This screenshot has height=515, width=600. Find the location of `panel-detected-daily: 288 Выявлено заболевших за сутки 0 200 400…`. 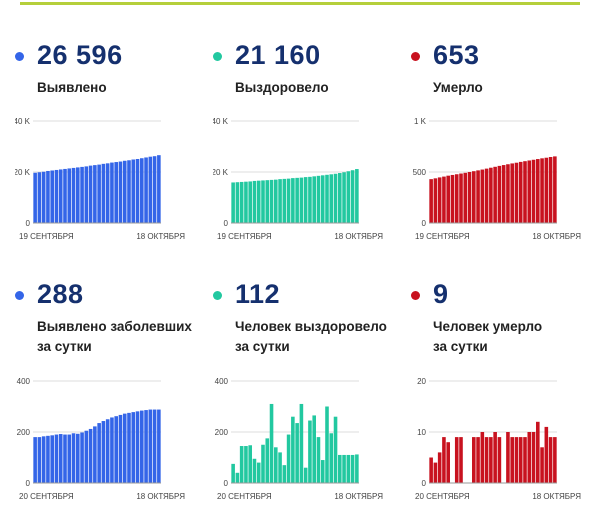

panel-detected-daily: 288 Выявлено заболевших за сутки 0 200 400… is located at coordinates (105, 389).